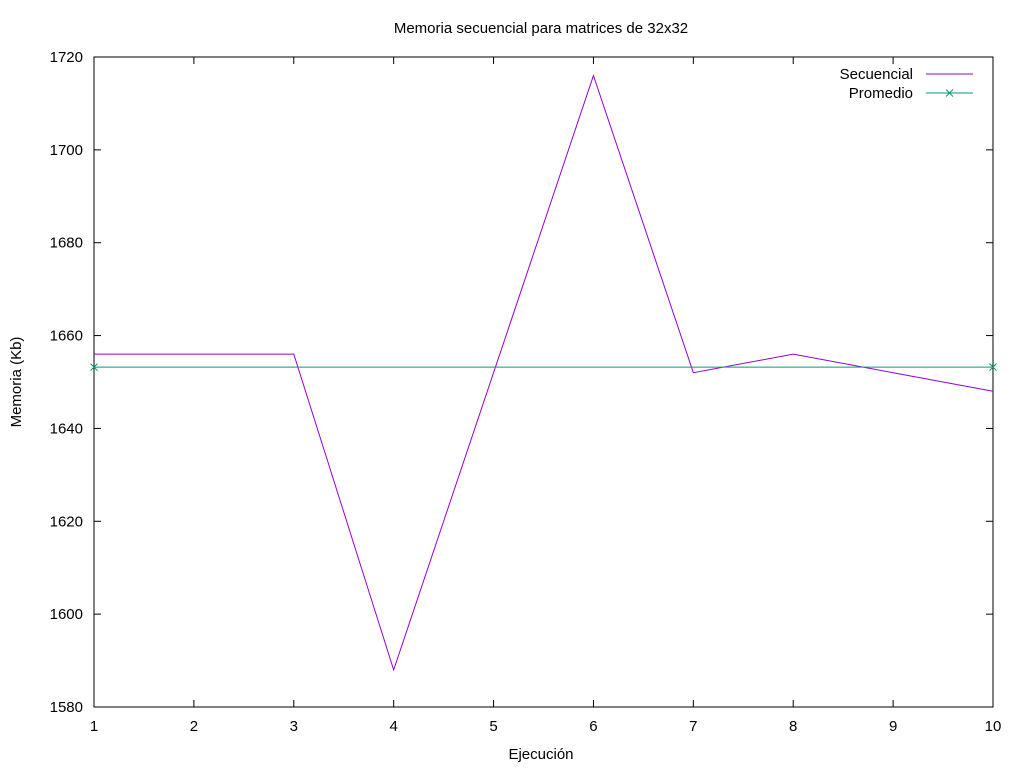 This screenshot has height=768, width=1024. Describe the element at coordinates (16, 382) in the screenshot. I see `y-axis-label: Memoria (Kb)` at that location.